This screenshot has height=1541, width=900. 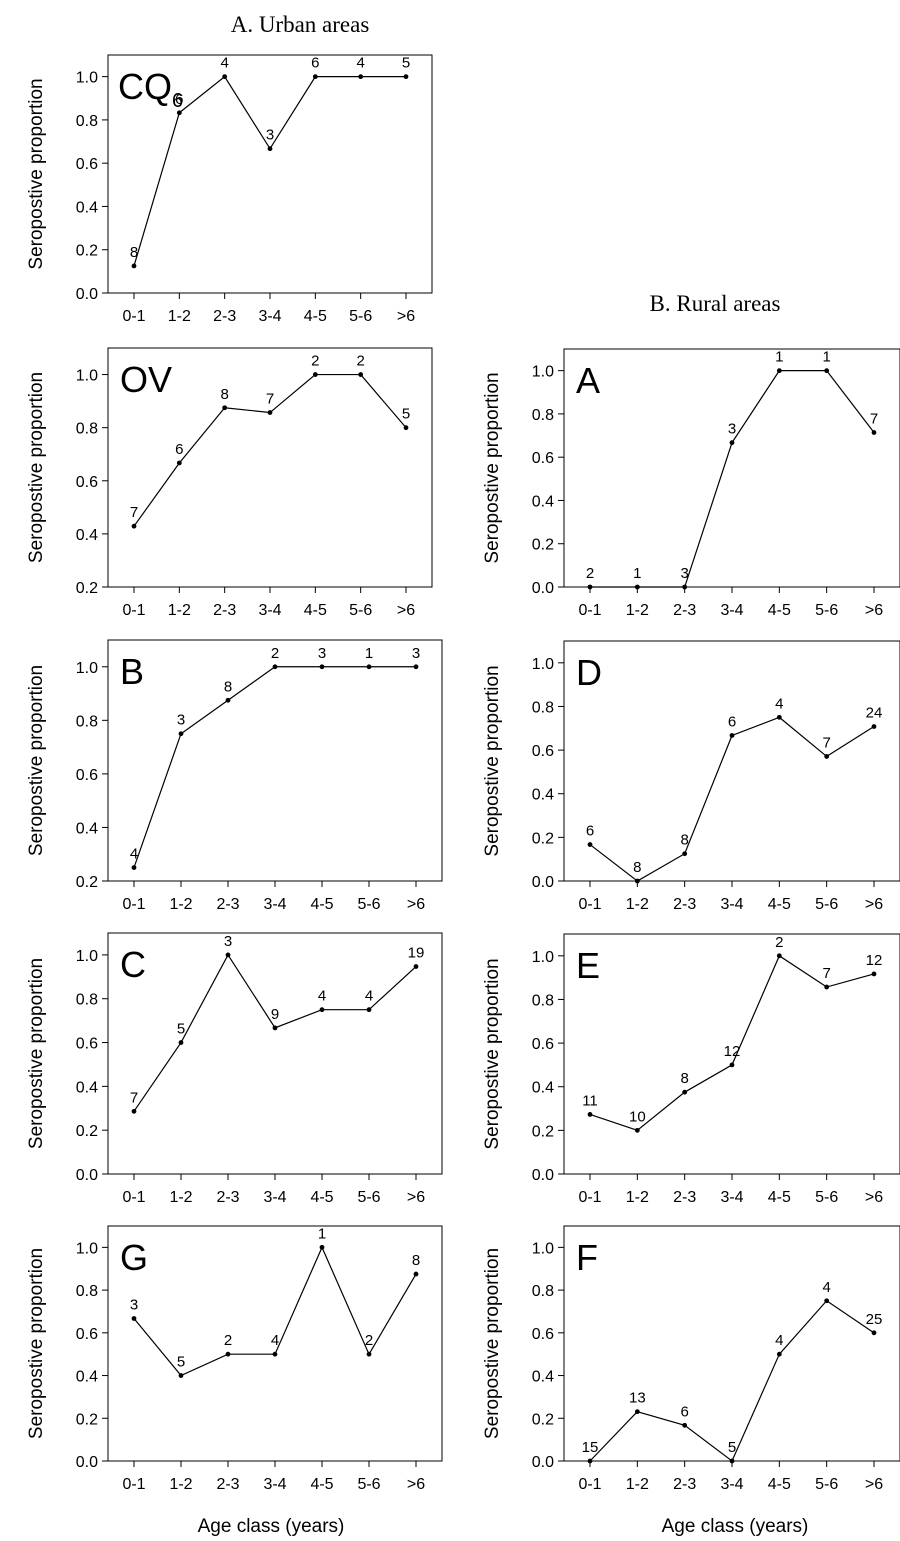 What do you see at coordinates (590, 1100) in the screenshot?
I see `sample-size-label: 11` at bounding box center [590, 1100].